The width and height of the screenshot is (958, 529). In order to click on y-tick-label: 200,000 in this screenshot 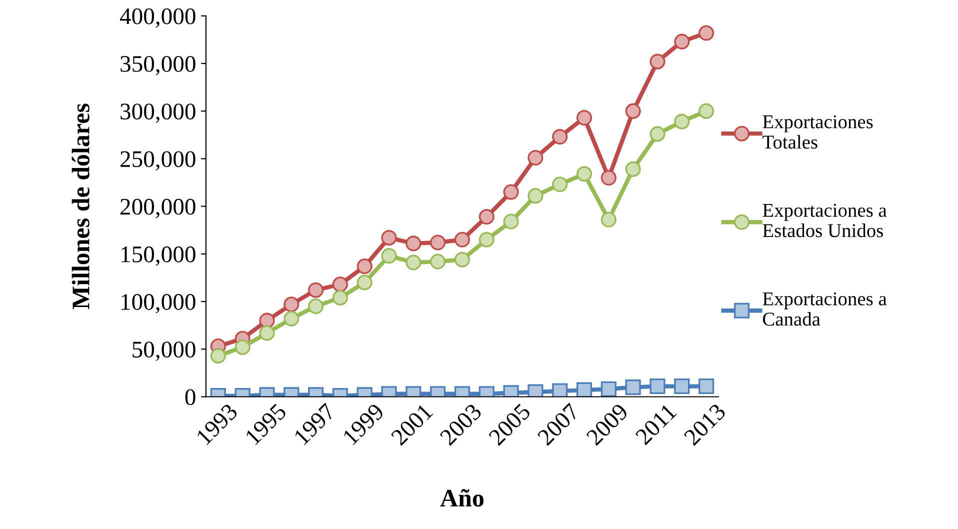, I will do `click(158, 208)`.